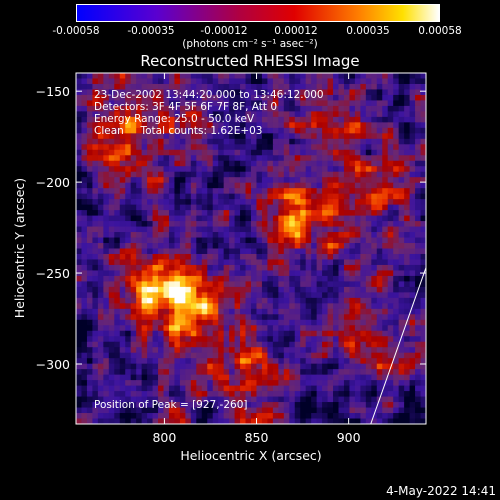 The height and width of the screenshot is (500, 500). Describe the element at coordinates (76, 31) in the screenshot. I see `colorbar-tick-label: -0.00058` at that location.